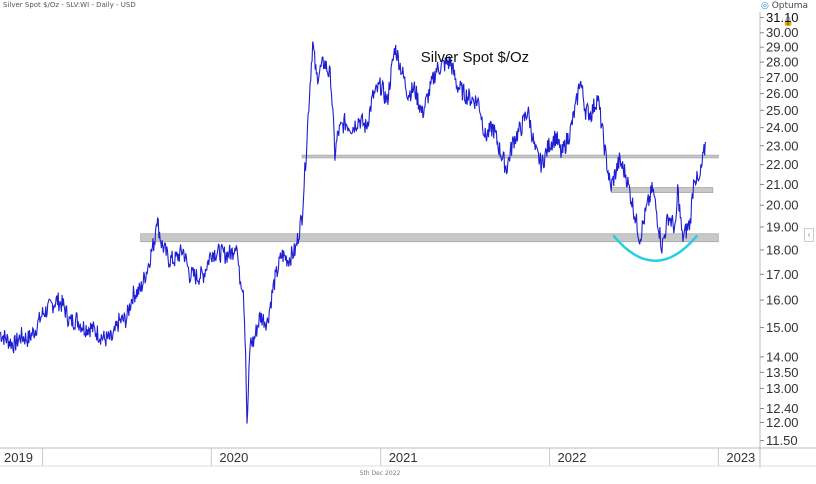  I want to click on y-tick-label: 24.00, so click(782, 127).